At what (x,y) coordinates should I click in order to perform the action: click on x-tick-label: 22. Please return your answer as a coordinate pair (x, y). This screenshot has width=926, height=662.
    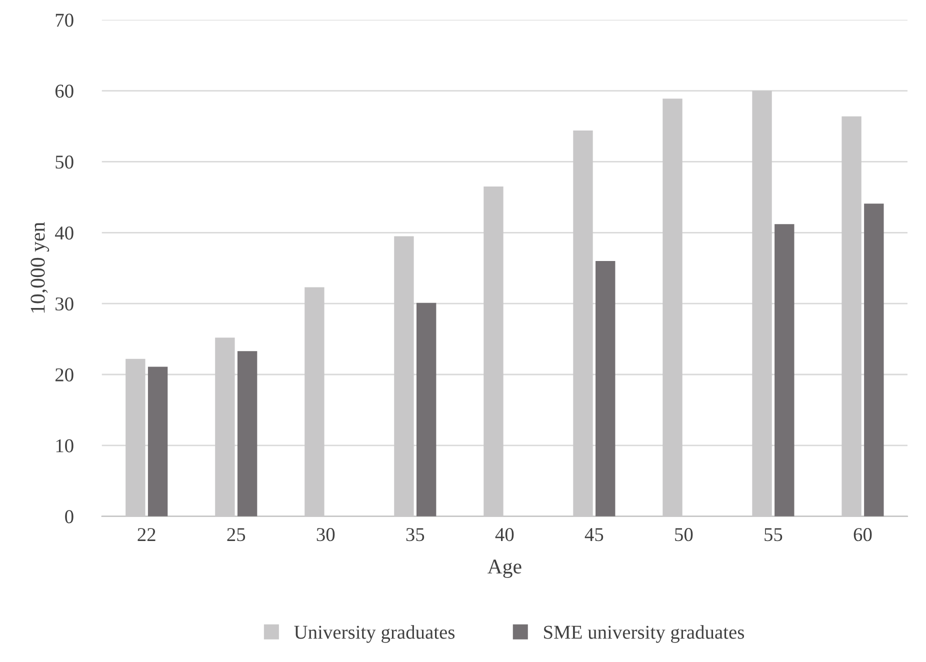
    Looking at the image, I should click on (147, 534).